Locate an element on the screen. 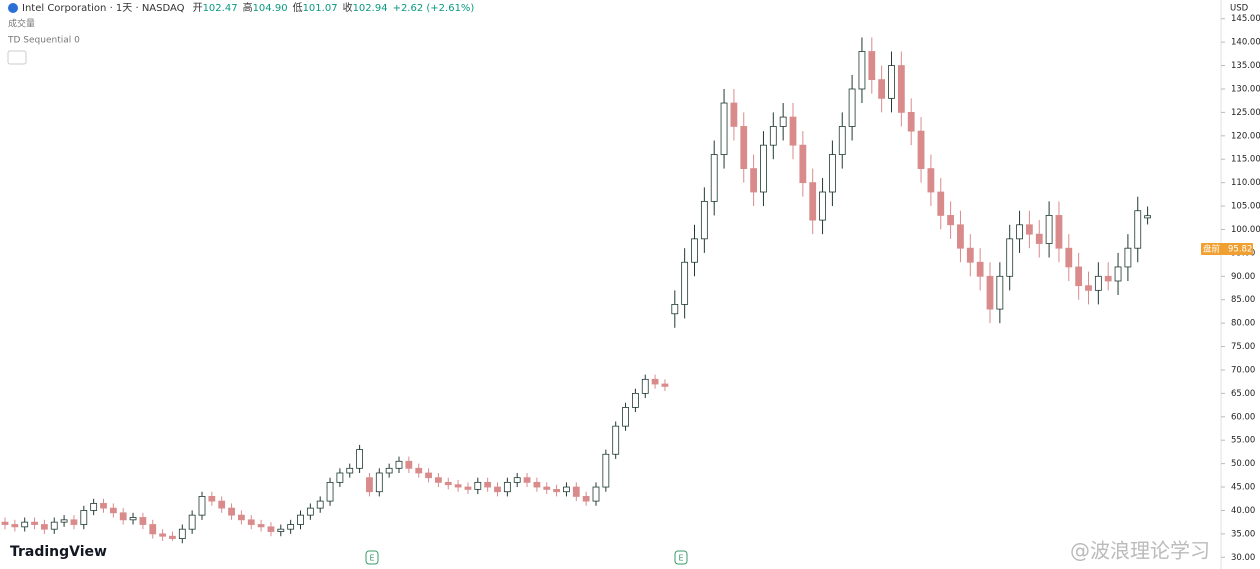 The height and width of the screenshot is (569, 1260). currency: USD is located at coordinates (1239, 9).